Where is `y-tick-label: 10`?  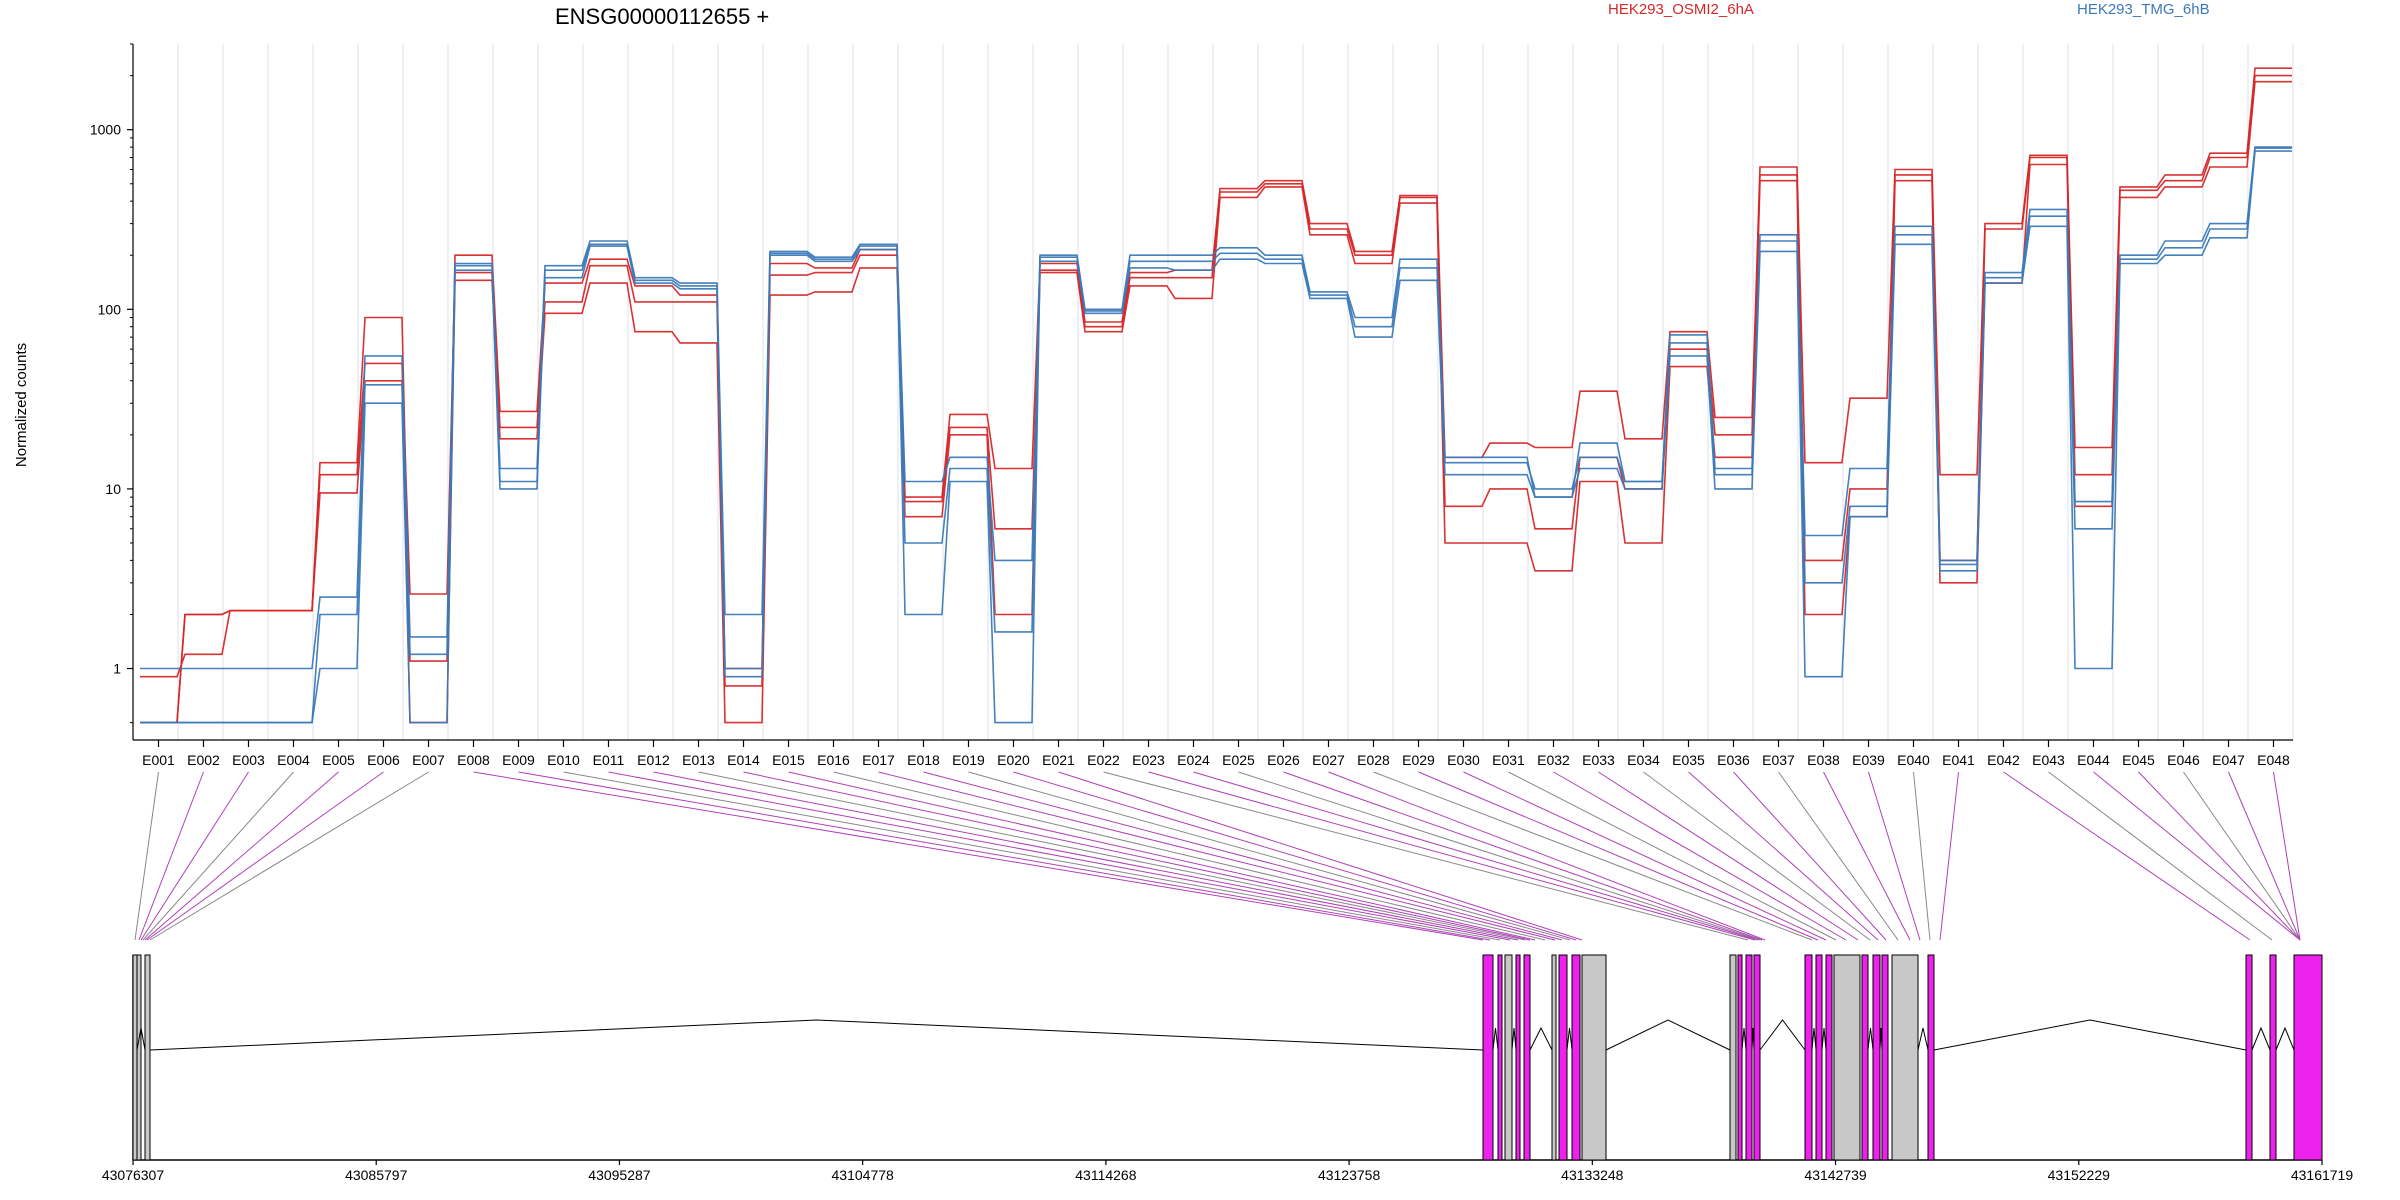 y-tick-label: 10 is located at coordinates (113, 489).